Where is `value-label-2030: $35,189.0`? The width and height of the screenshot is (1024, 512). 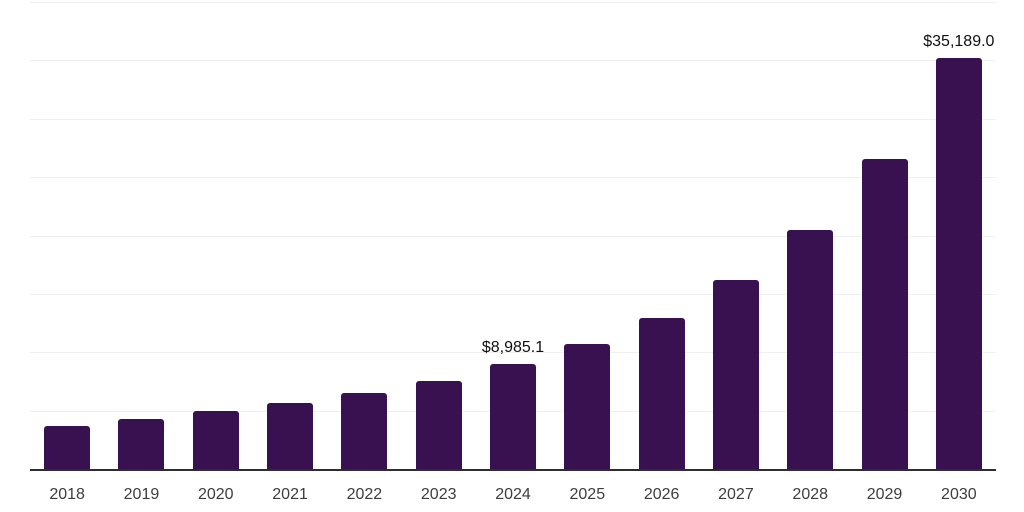
value-label-2030: $35,189.0 is located at coordinates (959, 42).